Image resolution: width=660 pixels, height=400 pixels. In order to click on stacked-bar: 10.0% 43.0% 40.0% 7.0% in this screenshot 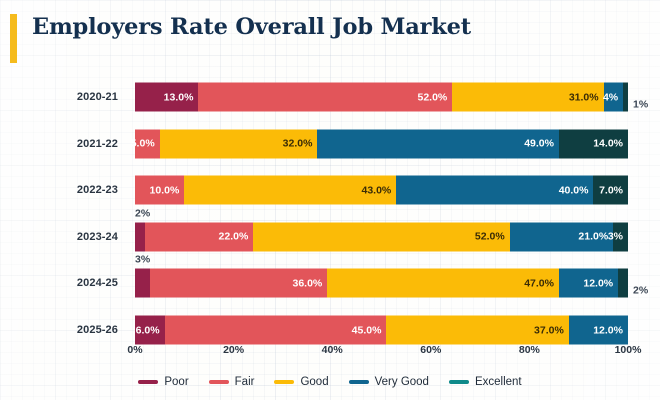, I will do `click(381, 190)`.